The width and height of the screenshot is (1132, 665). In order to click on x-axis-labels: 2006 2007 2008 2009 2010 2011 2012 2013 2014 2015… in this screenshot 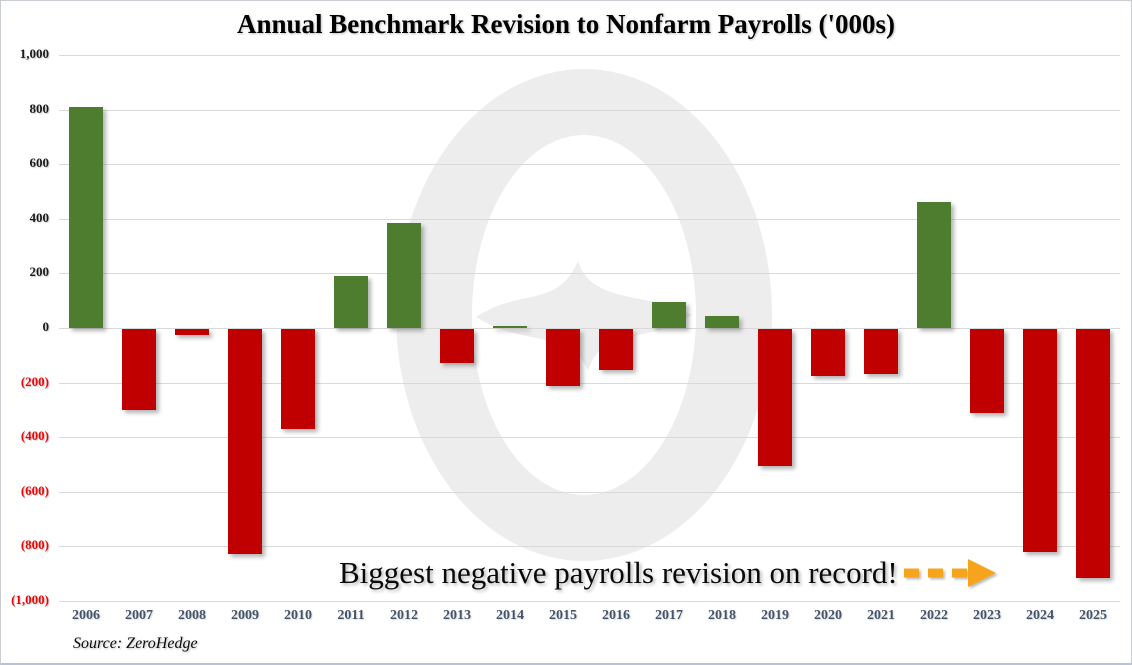, I will do `click(566, 618)`.